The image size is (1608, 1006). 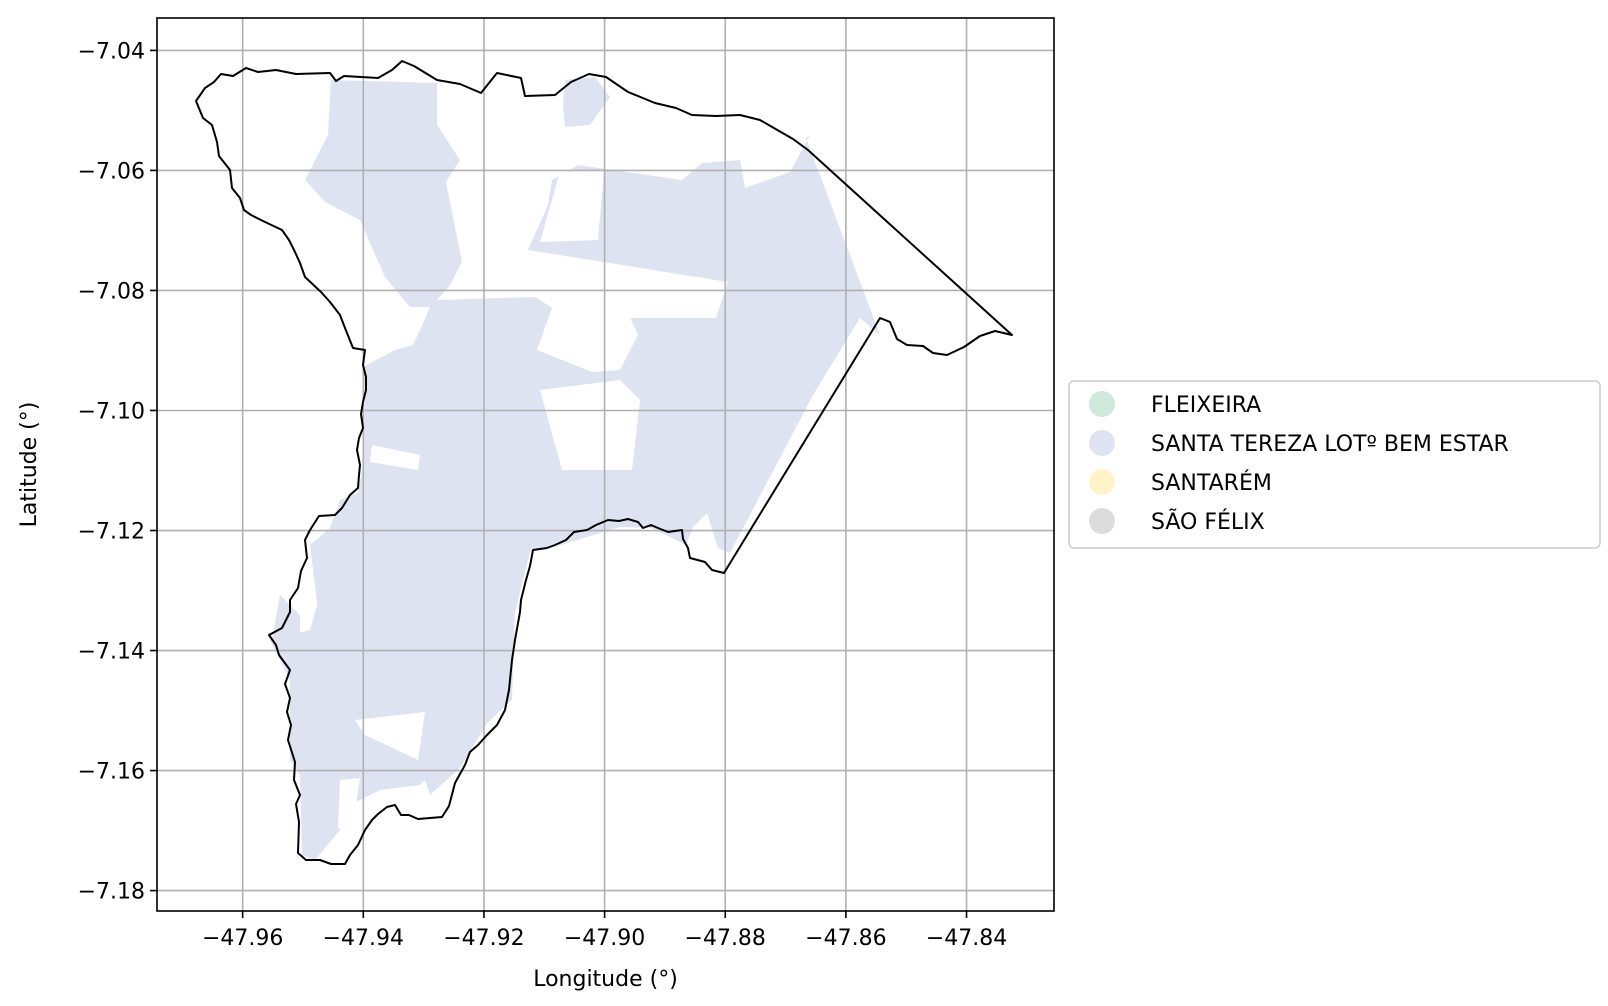 I want to click on x-tick-label: −47.92, so click(x=483, y=938).